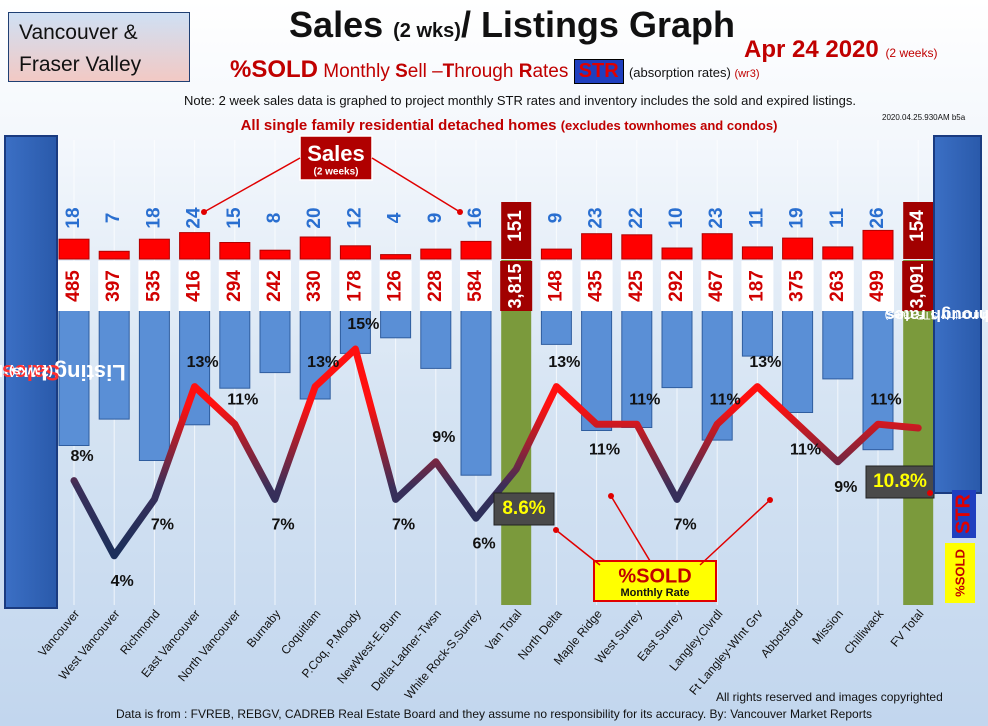 This screenshot has width=988, height=726. I want to click on category-label: Ft Langley-Wlnt Grv, so click(725, 652).